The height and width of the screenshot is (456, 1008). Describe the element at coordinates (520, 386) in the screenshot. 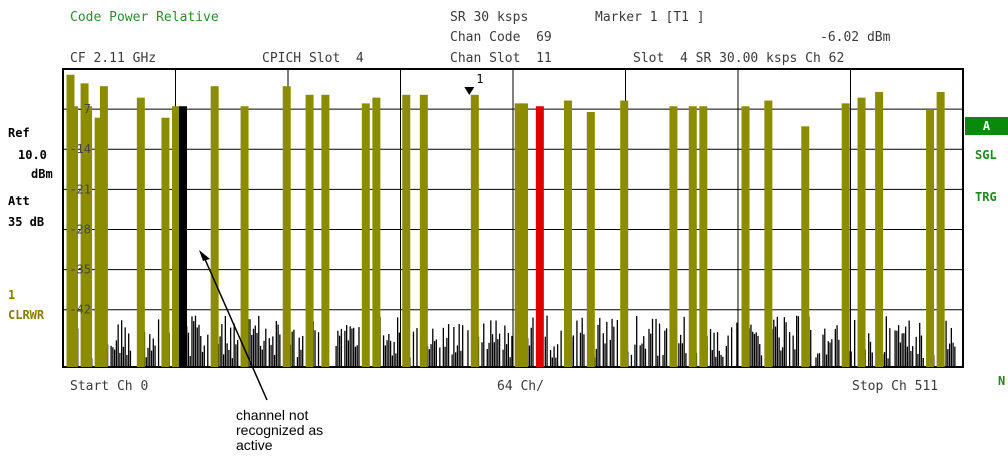

I see `channels-per-division: 64 Ch/` at that location.